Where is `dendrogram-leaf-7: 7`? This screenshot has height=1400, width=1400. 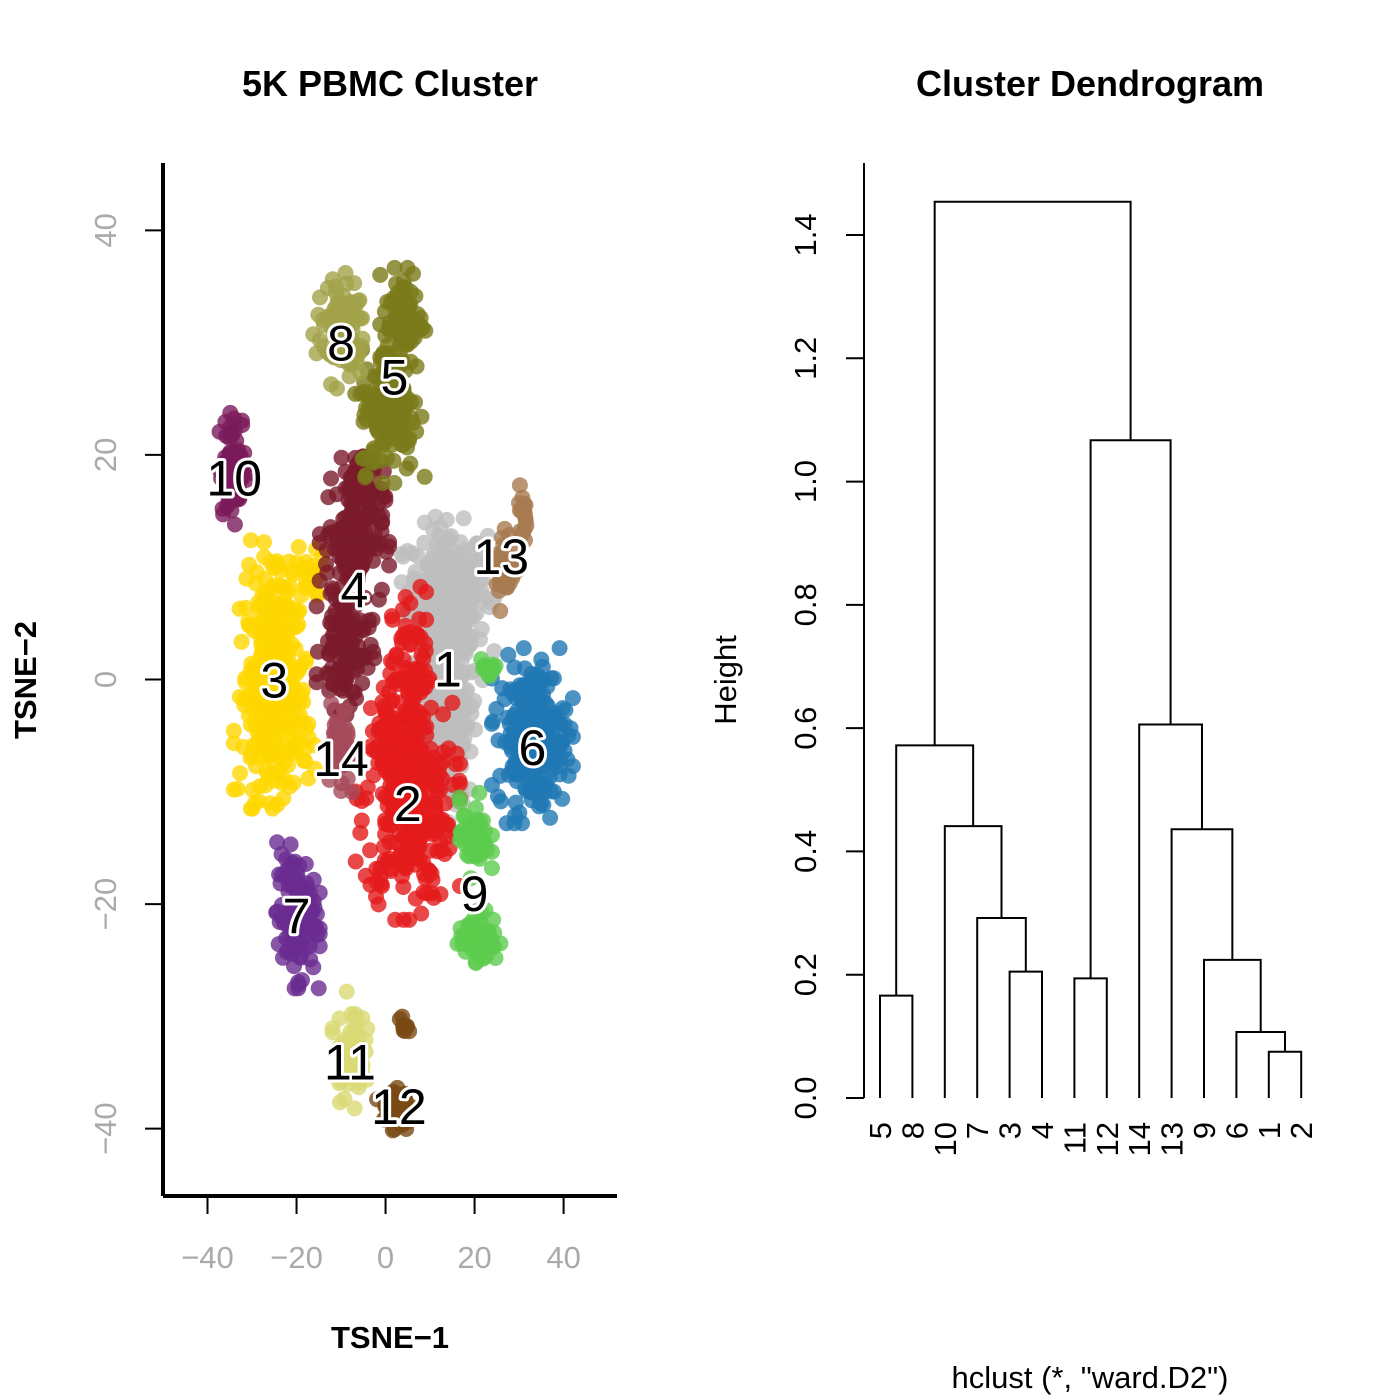
dendrogram-leaf-7: 7 is located at coordinates (977, 1130).